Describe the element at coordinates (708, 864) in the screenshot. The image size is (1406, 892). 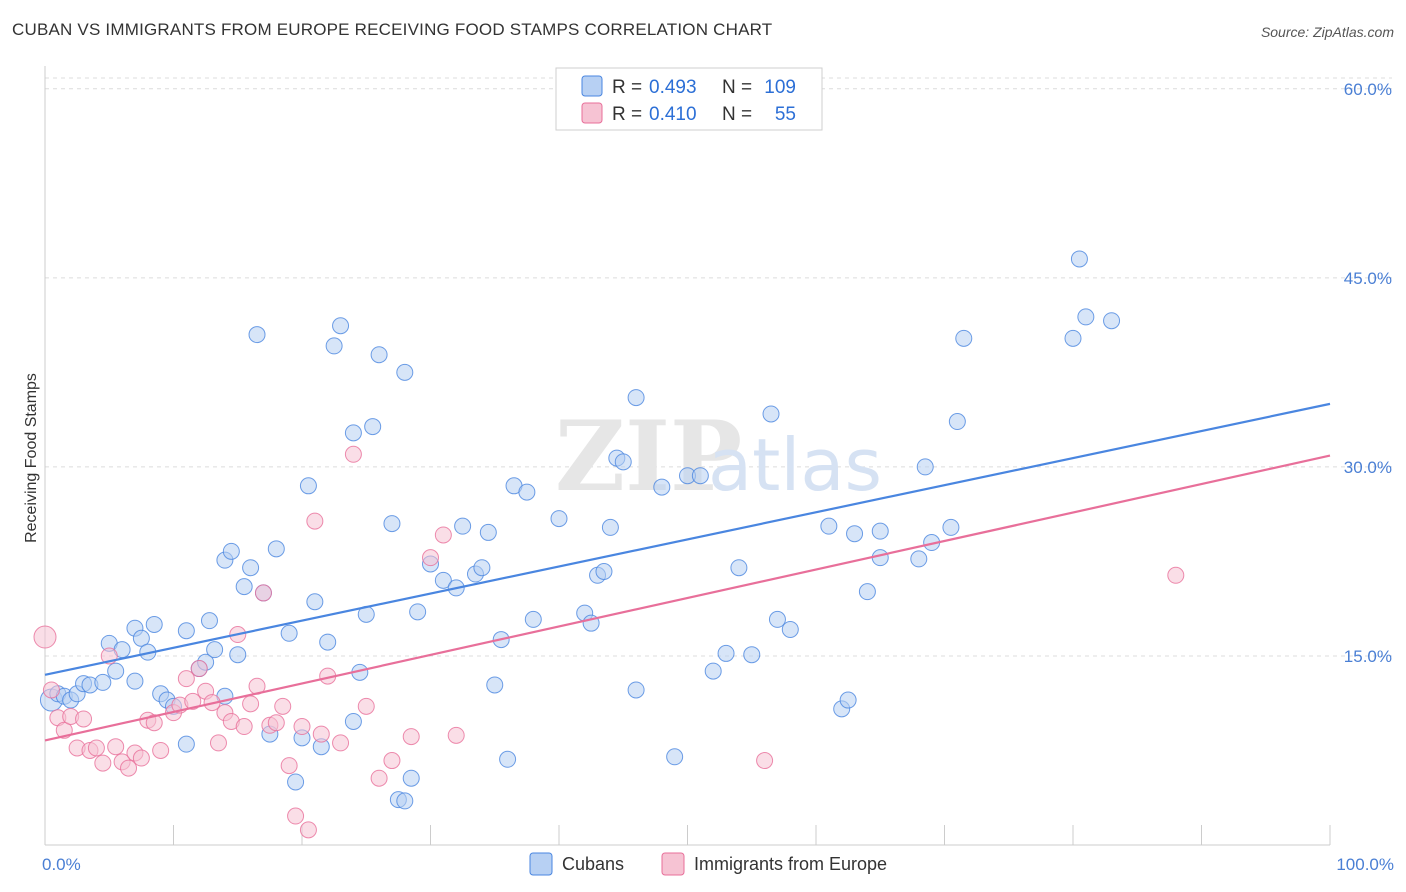
I see `series-legend: Cubans Immigrants from Europe` at that location.